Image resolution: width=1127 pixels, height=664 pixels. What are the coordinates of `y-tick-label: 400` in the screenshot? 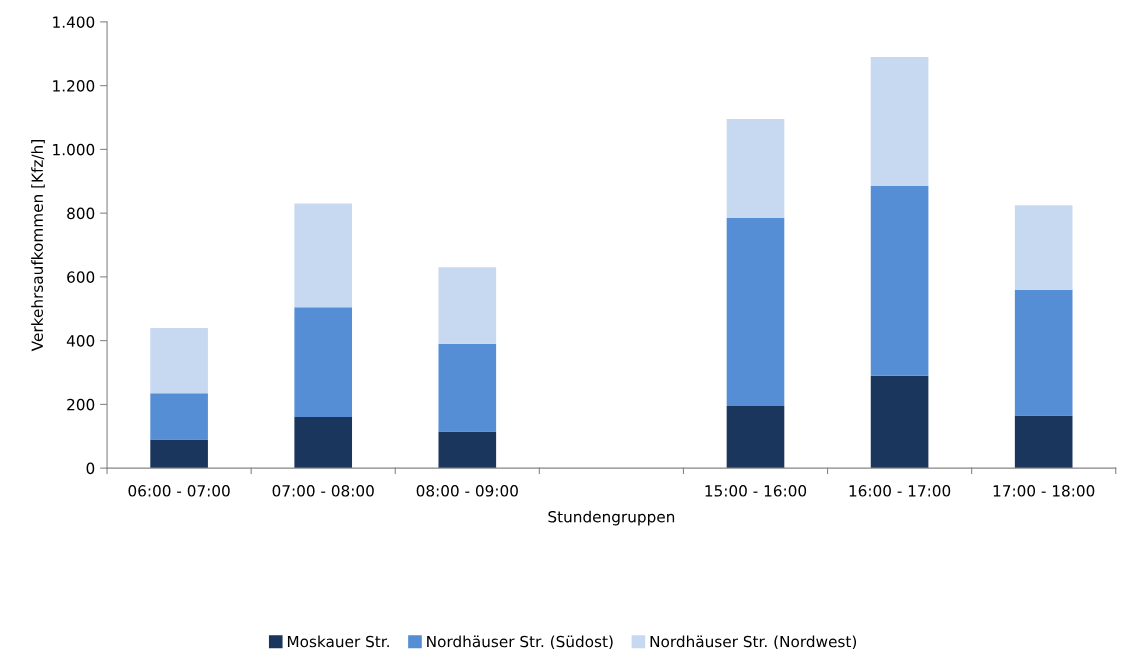 It's located at (80, 341).